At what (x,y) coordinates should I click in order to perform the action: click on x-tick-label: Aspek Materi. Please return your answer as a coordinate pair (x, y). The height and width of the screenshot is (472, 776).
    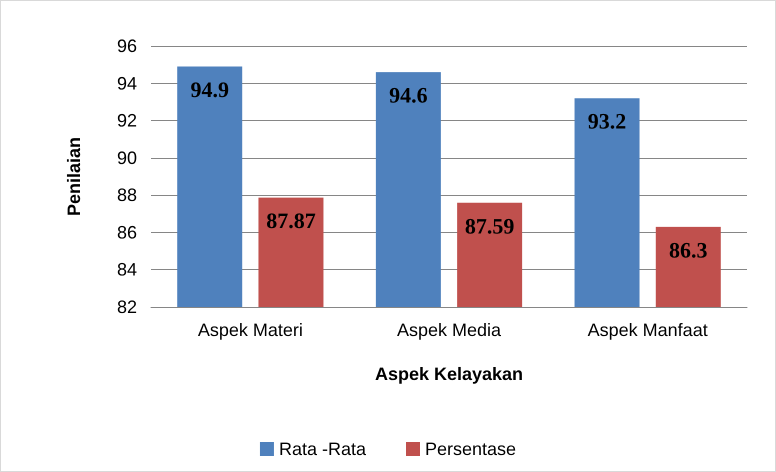
    Looking at the image, I should click on (250, 330).